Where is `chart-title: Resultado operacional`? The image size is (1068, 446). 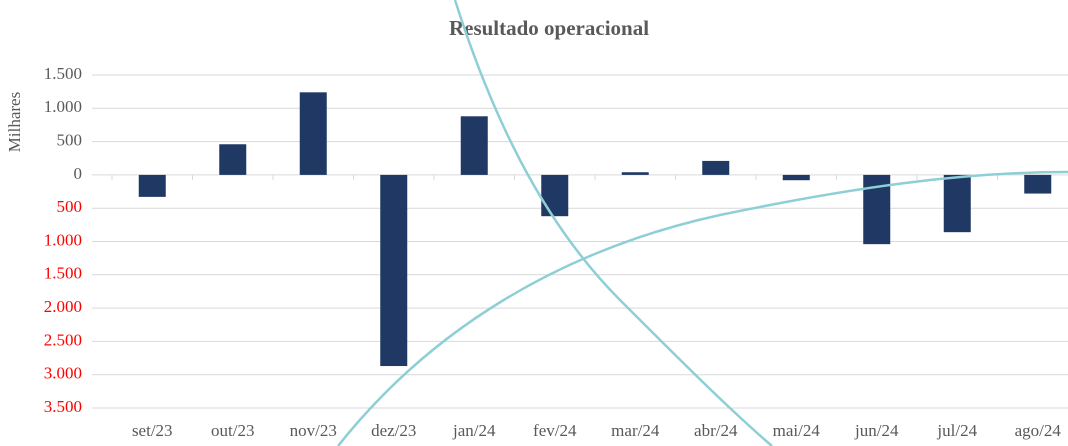 chart-title: Resultado operacional is located at coordinates (549, 28).